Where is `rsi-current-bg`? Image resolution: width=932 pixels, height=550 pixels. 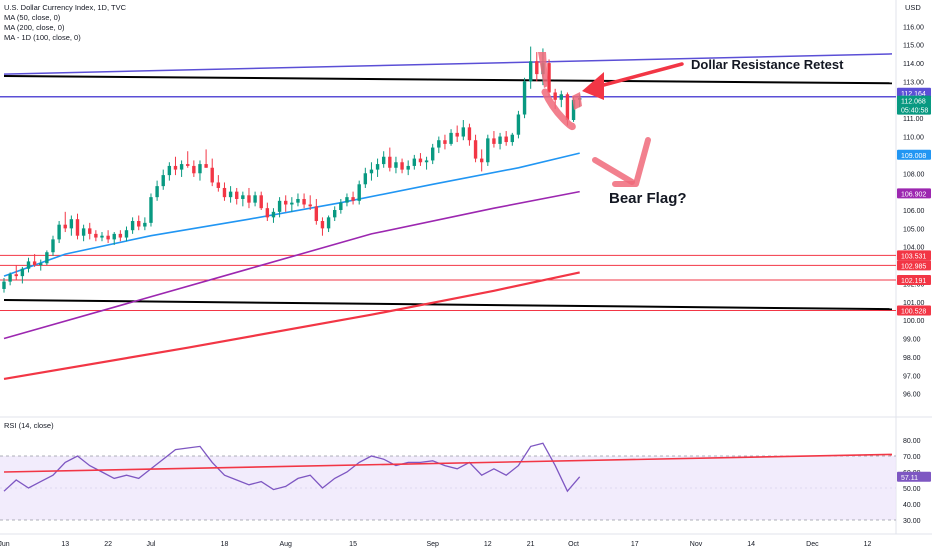
rsi-current-bg is located at coordinates (914, 476).